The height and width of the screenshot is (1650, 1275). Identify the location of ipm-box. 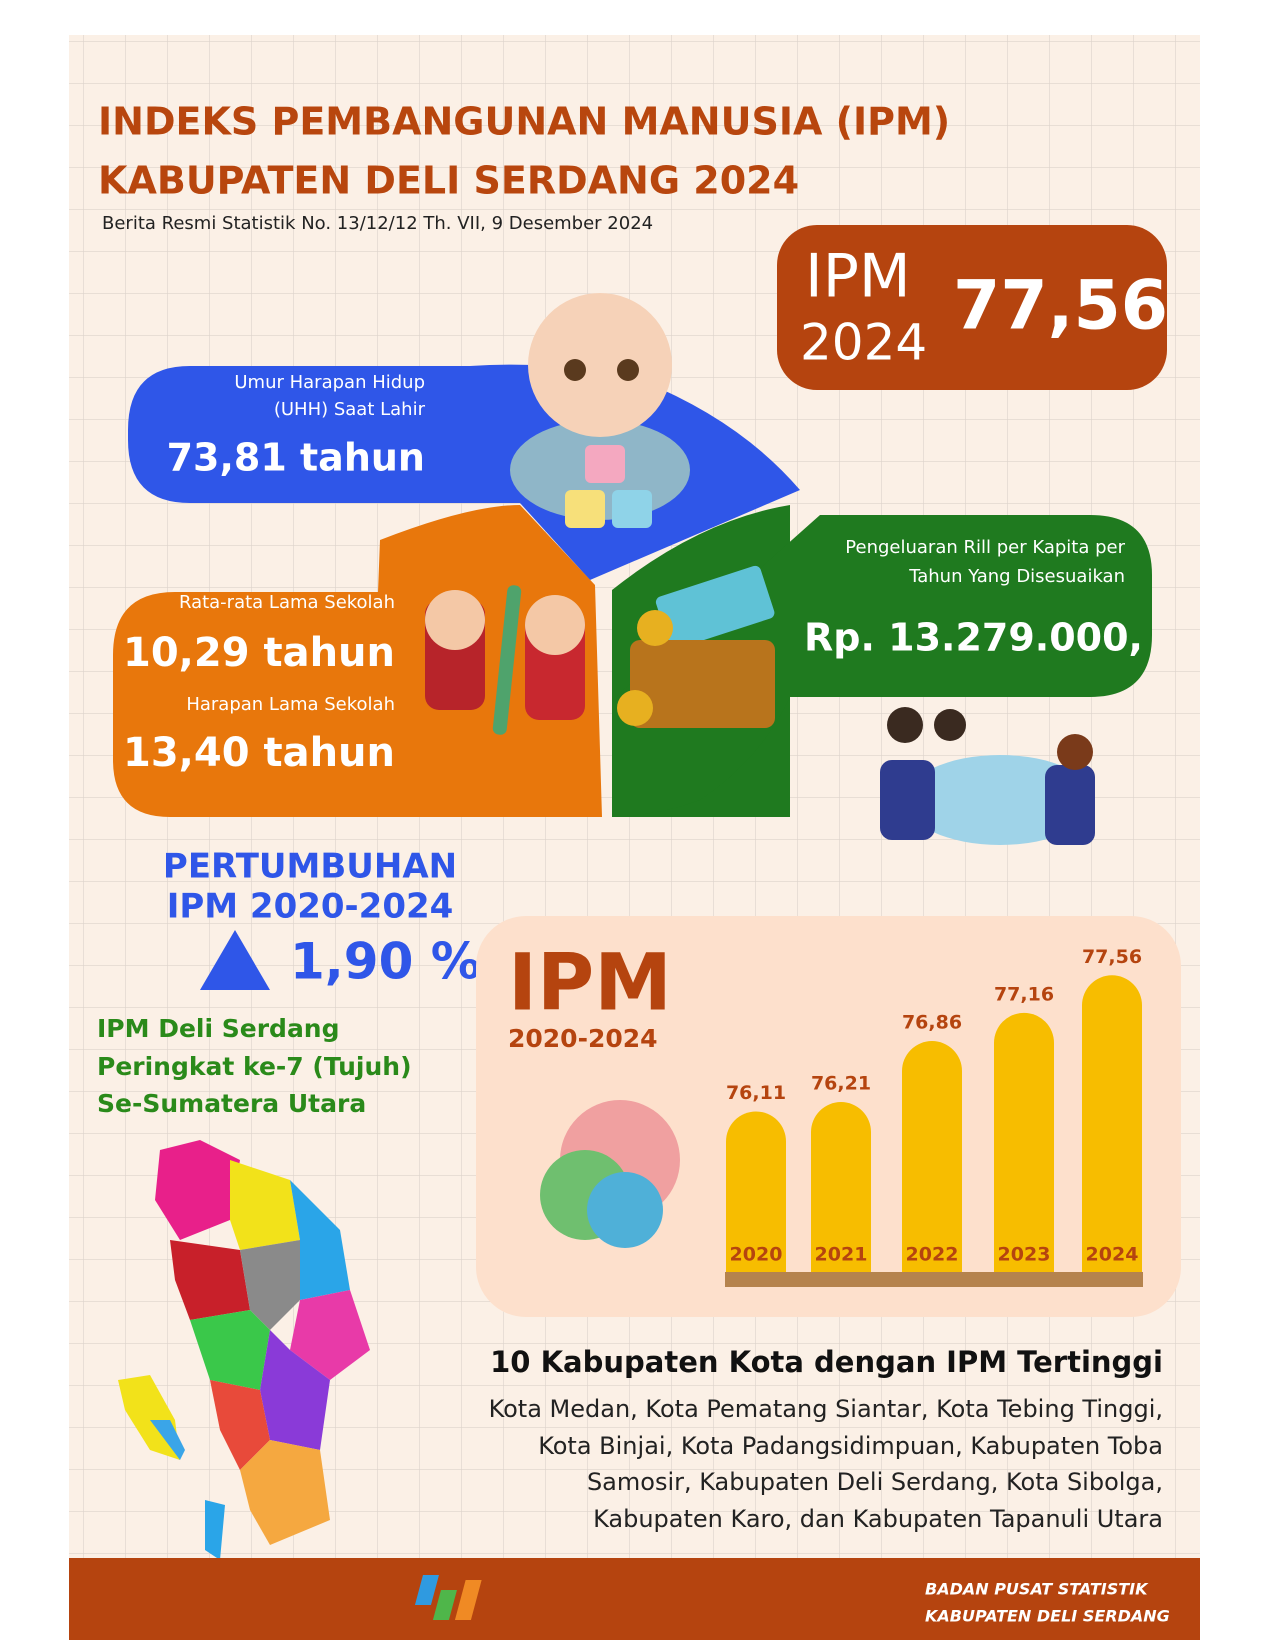
(972, 307).